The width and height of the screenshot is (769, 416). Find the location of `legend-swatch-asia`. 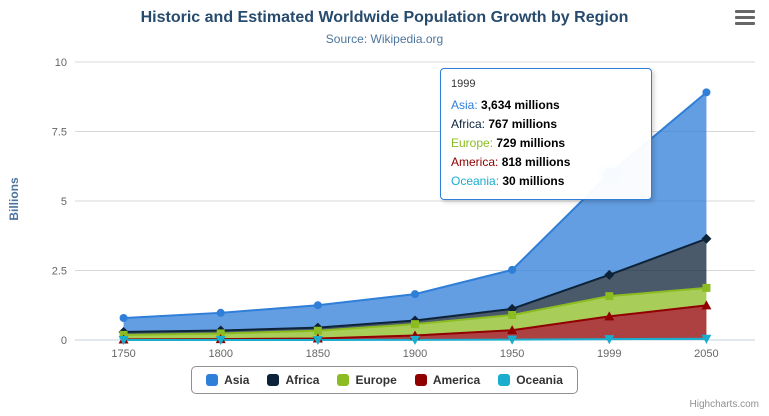

legend-swatch-asia is located at coordinates (212, 380).